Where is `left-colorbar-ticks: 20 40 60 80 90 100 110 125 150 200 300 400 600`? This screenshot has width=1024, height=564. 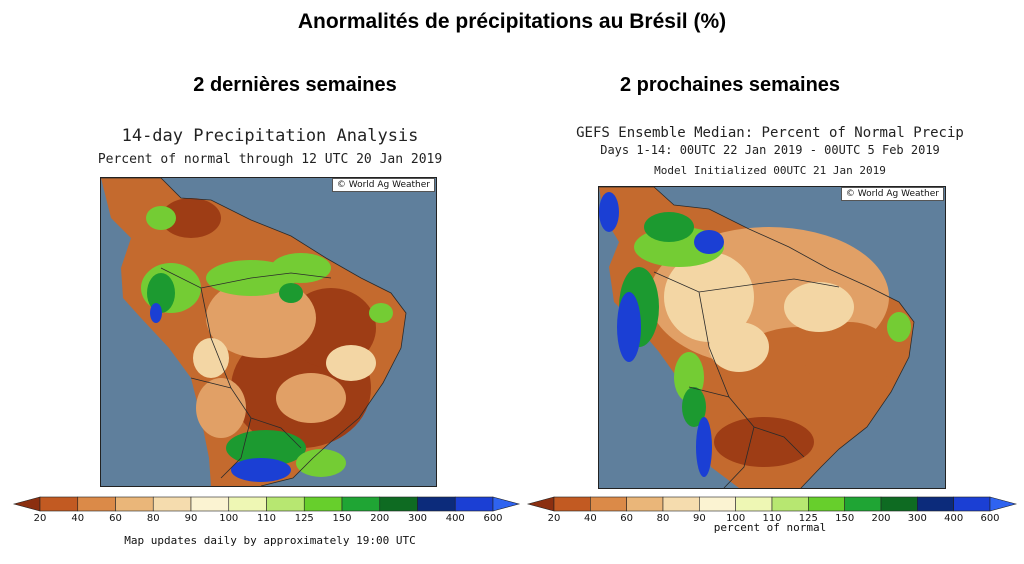
left-colorbar-ticks: 20 40 60 80 90 100 110 125 150 200 300 400 600 is located at coordinates (266, 520).